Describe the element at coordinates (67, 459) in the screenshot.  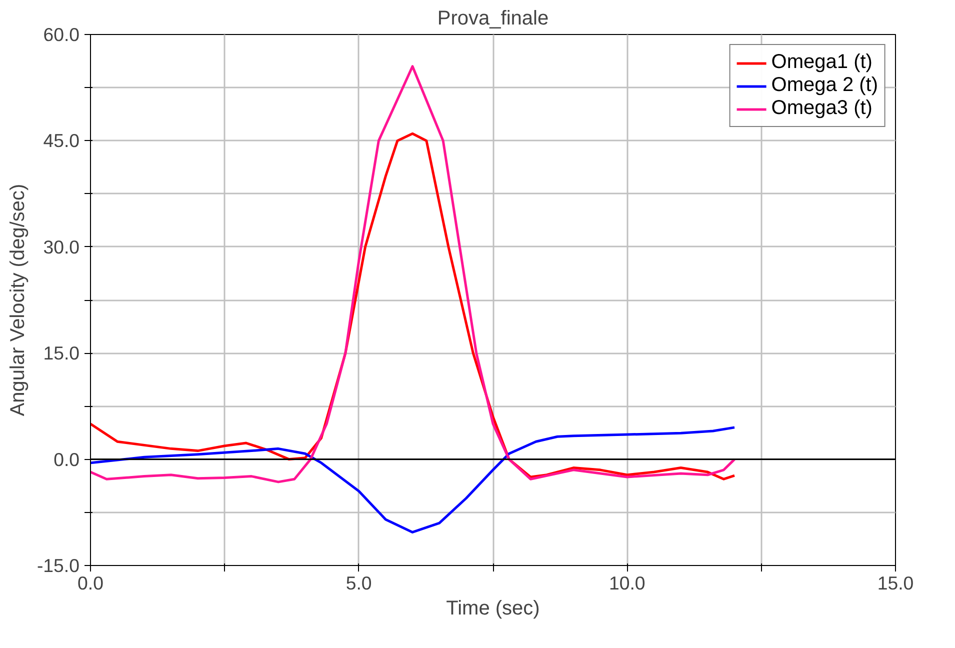
I see `y-tick-label: 0.0` at that location.